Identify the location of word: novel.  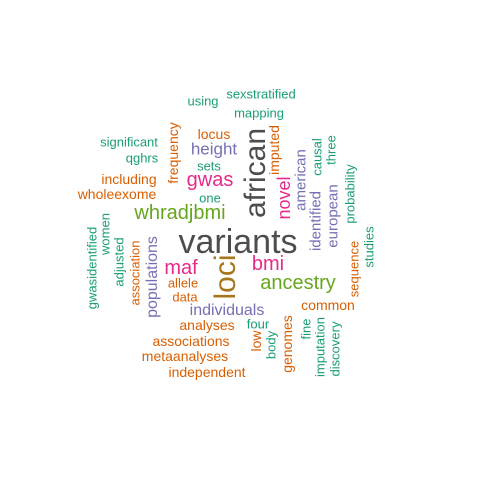
(284, 198).